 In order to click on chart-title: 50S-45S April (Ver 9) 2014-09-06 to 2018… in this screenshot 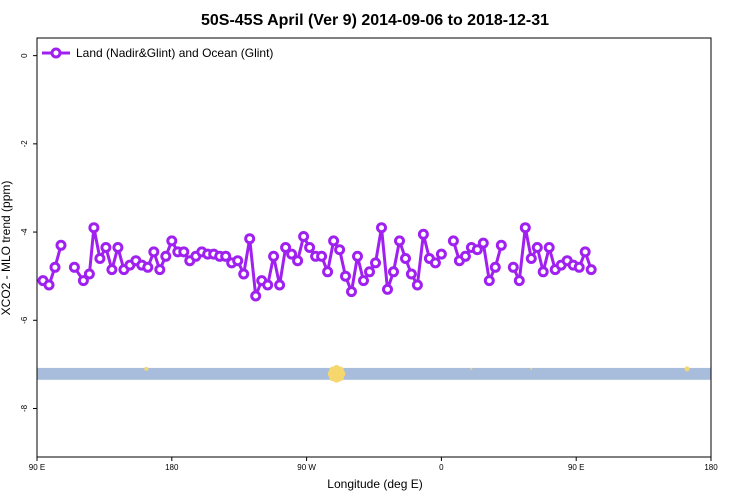, I will do `click(375, 20)`.